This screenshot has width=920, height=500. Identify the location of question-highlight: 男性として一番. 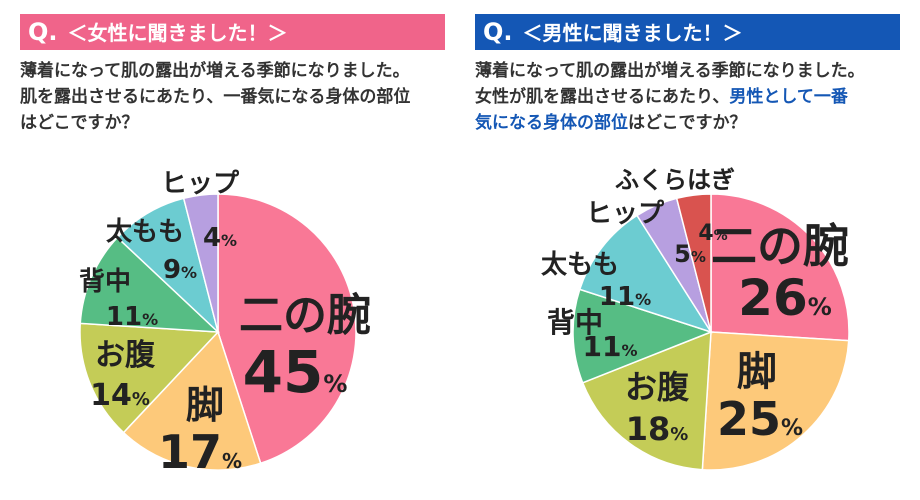
(788, 97).